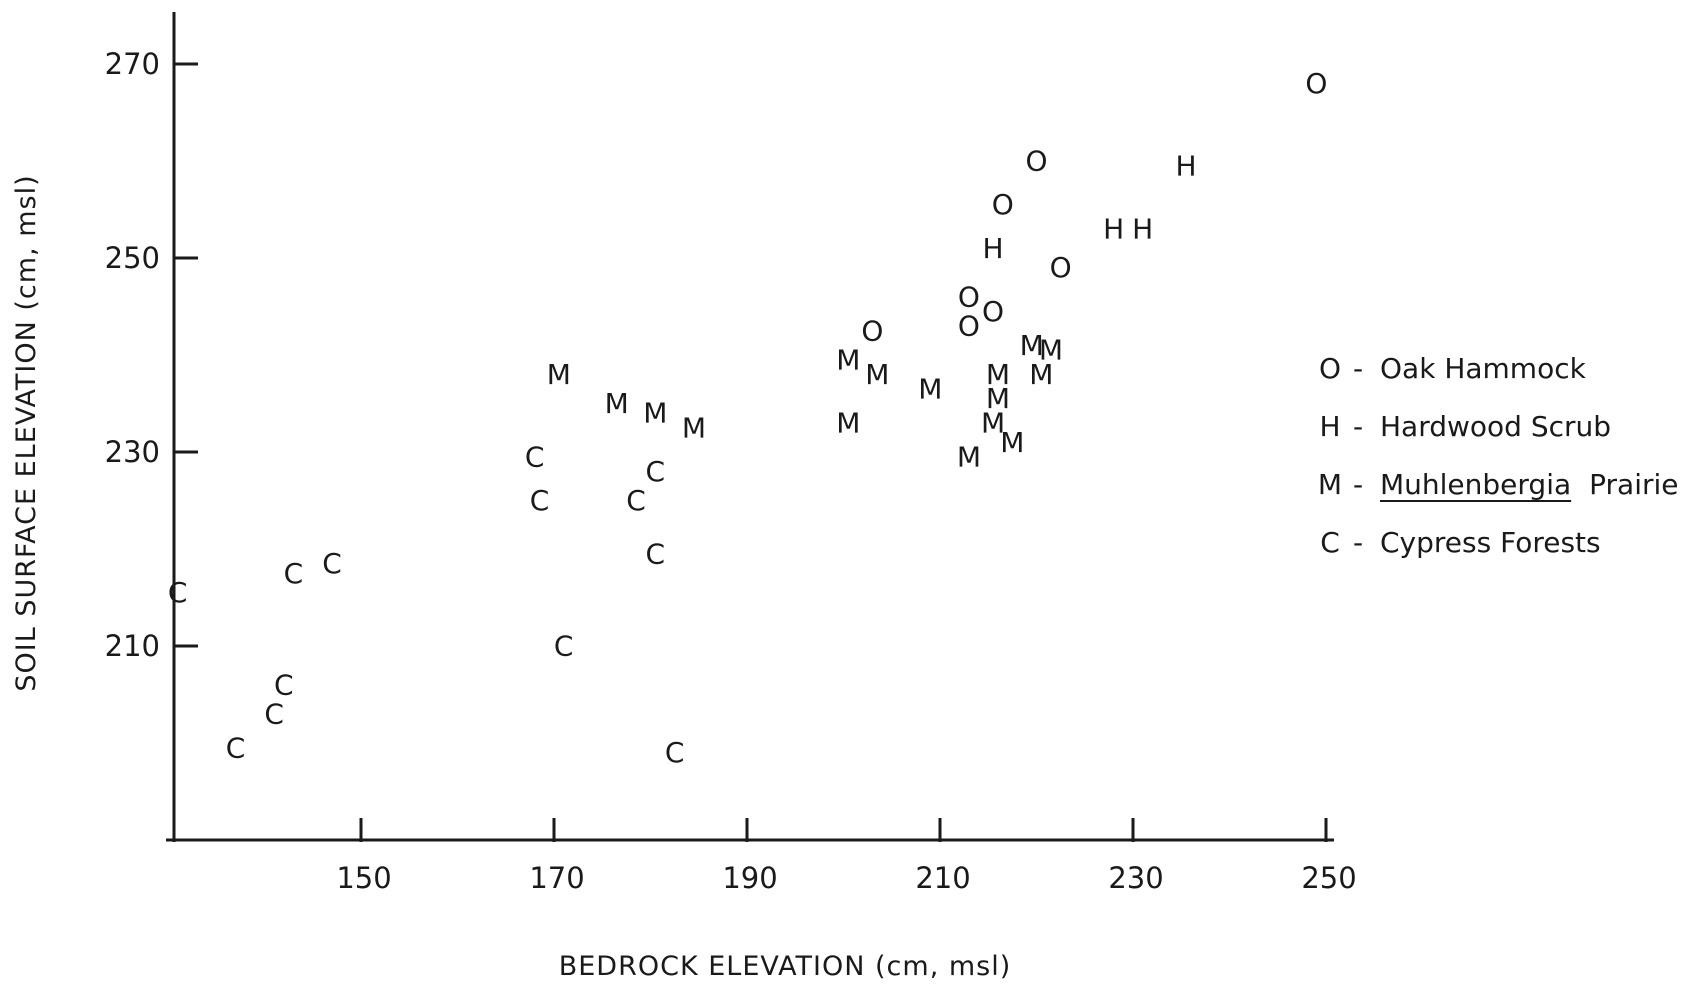 This screenshot has width=1698, height=992. I want to click on x-tick-label: 190, so click(749, 878).